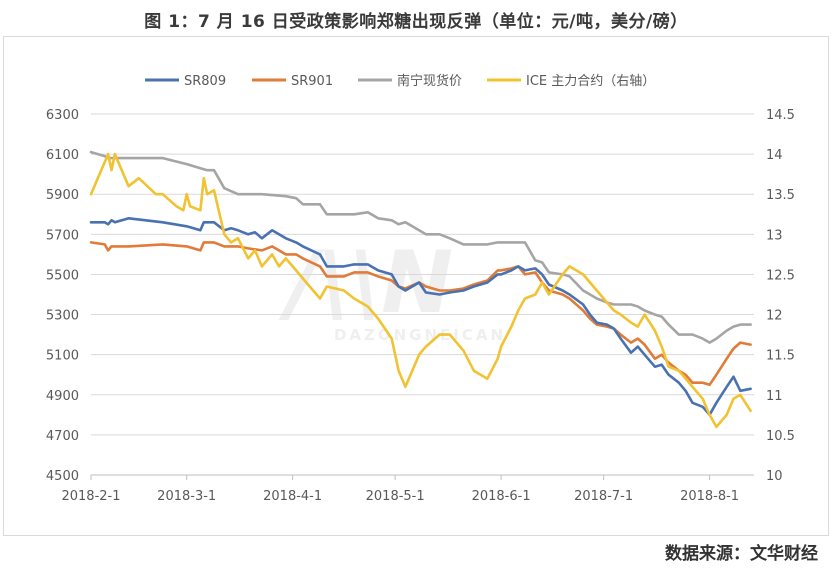 Image resolution: width=832 pixels, height=568 pixels. What do you see at coordinates (774, 155) in the screenshot?
I see `right-axis-tick-label: 14` at bounding box center [774, 155].